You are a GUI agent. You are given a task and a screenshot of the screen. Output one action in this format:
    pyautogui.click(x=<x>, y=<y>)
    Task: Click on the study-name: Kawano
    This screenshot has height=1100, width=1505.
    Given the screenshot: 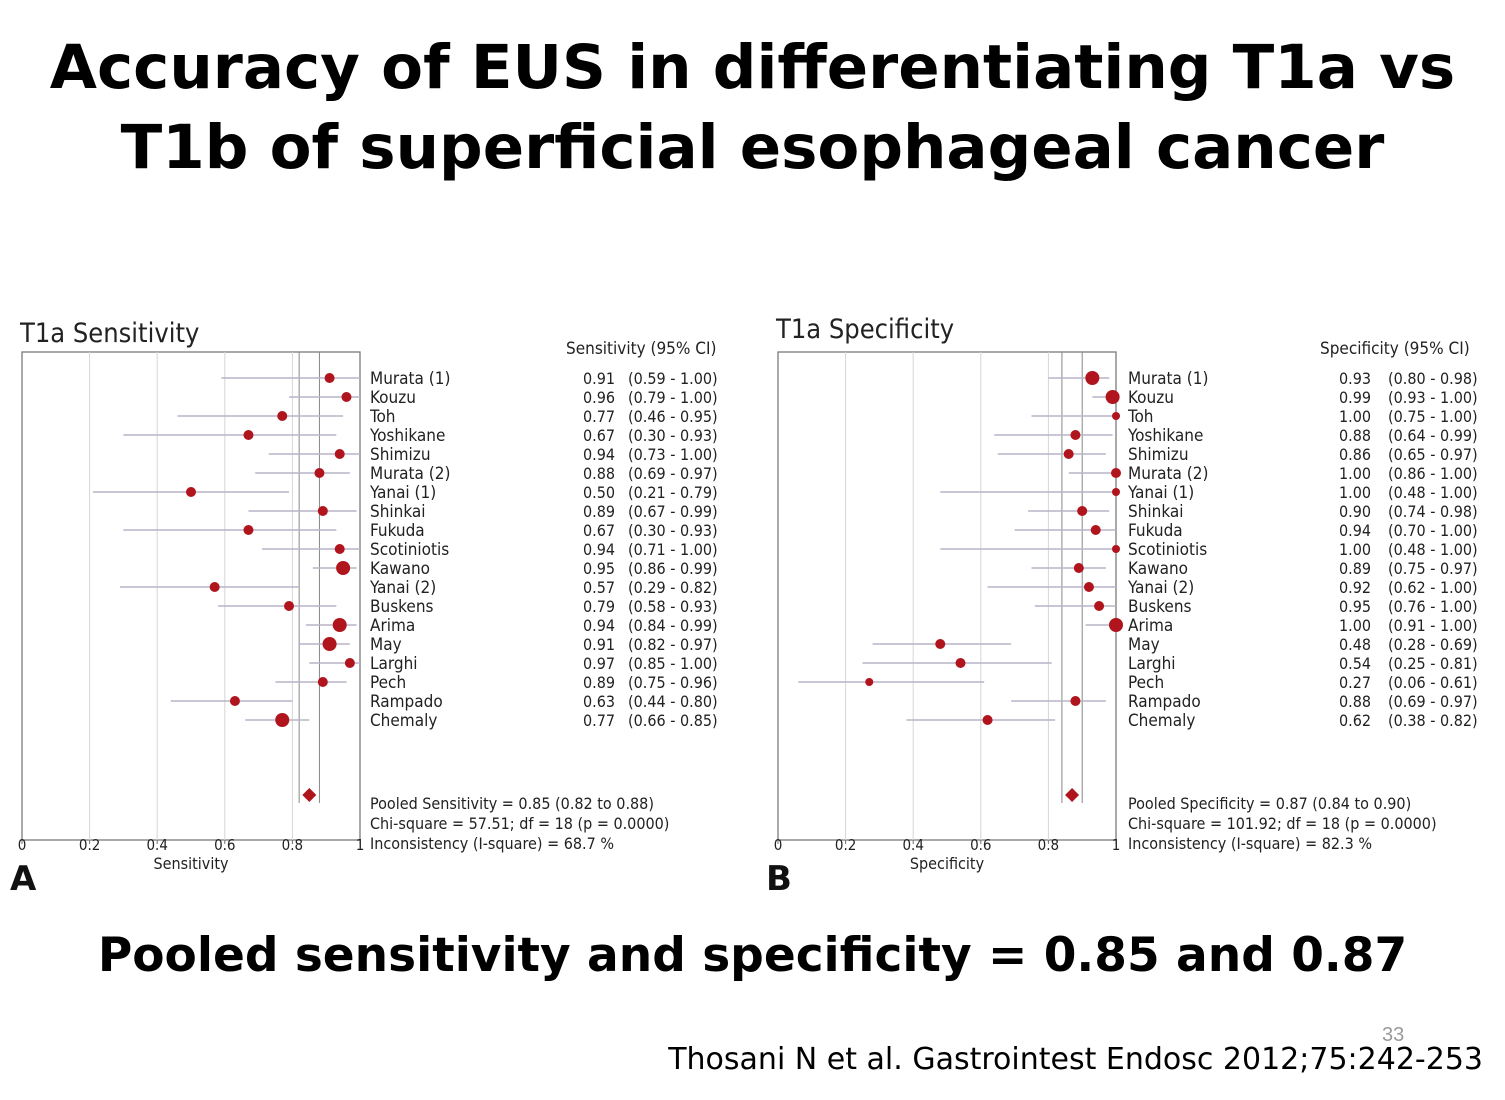 What is the action you would take?
    pyautogui.click(x=1158, y=569)
    